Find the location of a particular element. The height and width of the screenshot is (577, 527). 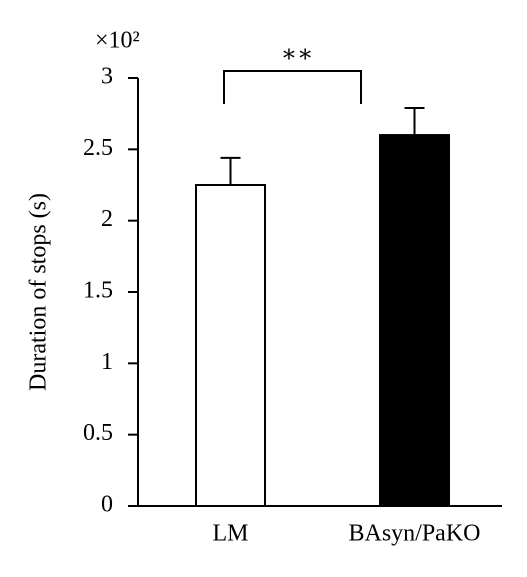

significance-label: ∗∗ is located at coordinates (297, 55).